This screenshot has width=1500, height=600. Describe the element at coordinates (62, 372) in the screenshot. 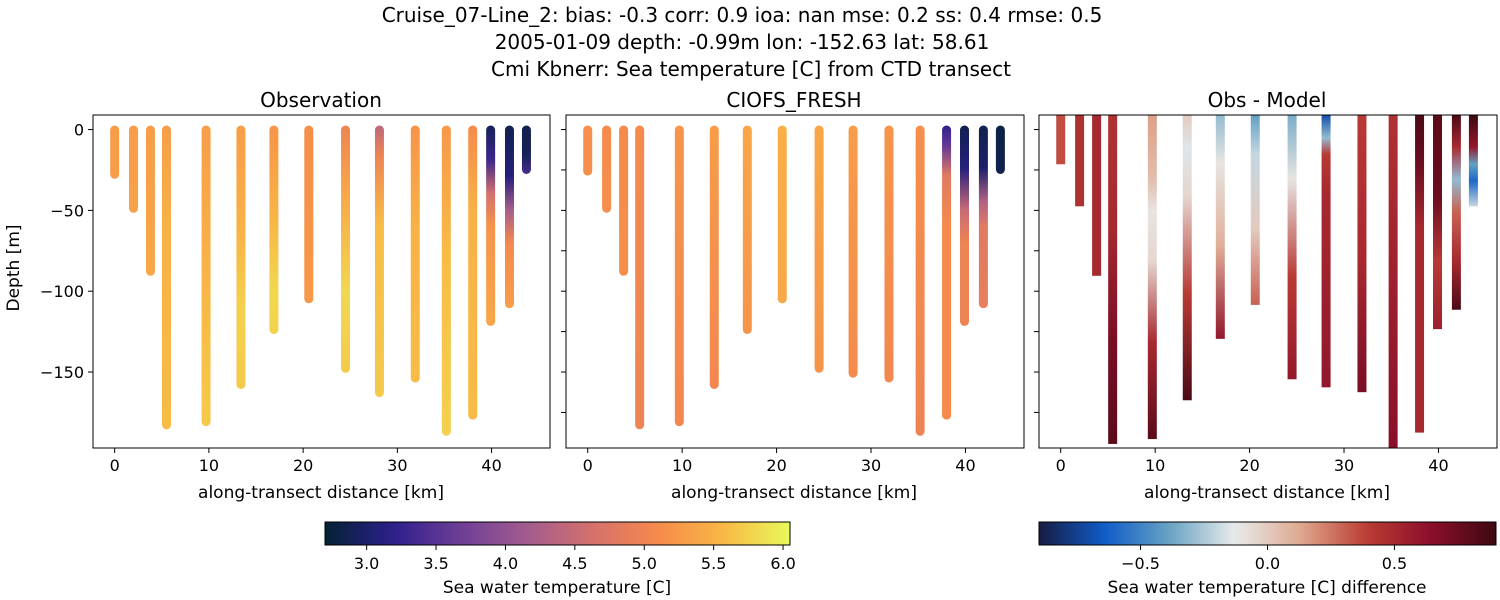

I see `y-tick-label: −150` at that location.